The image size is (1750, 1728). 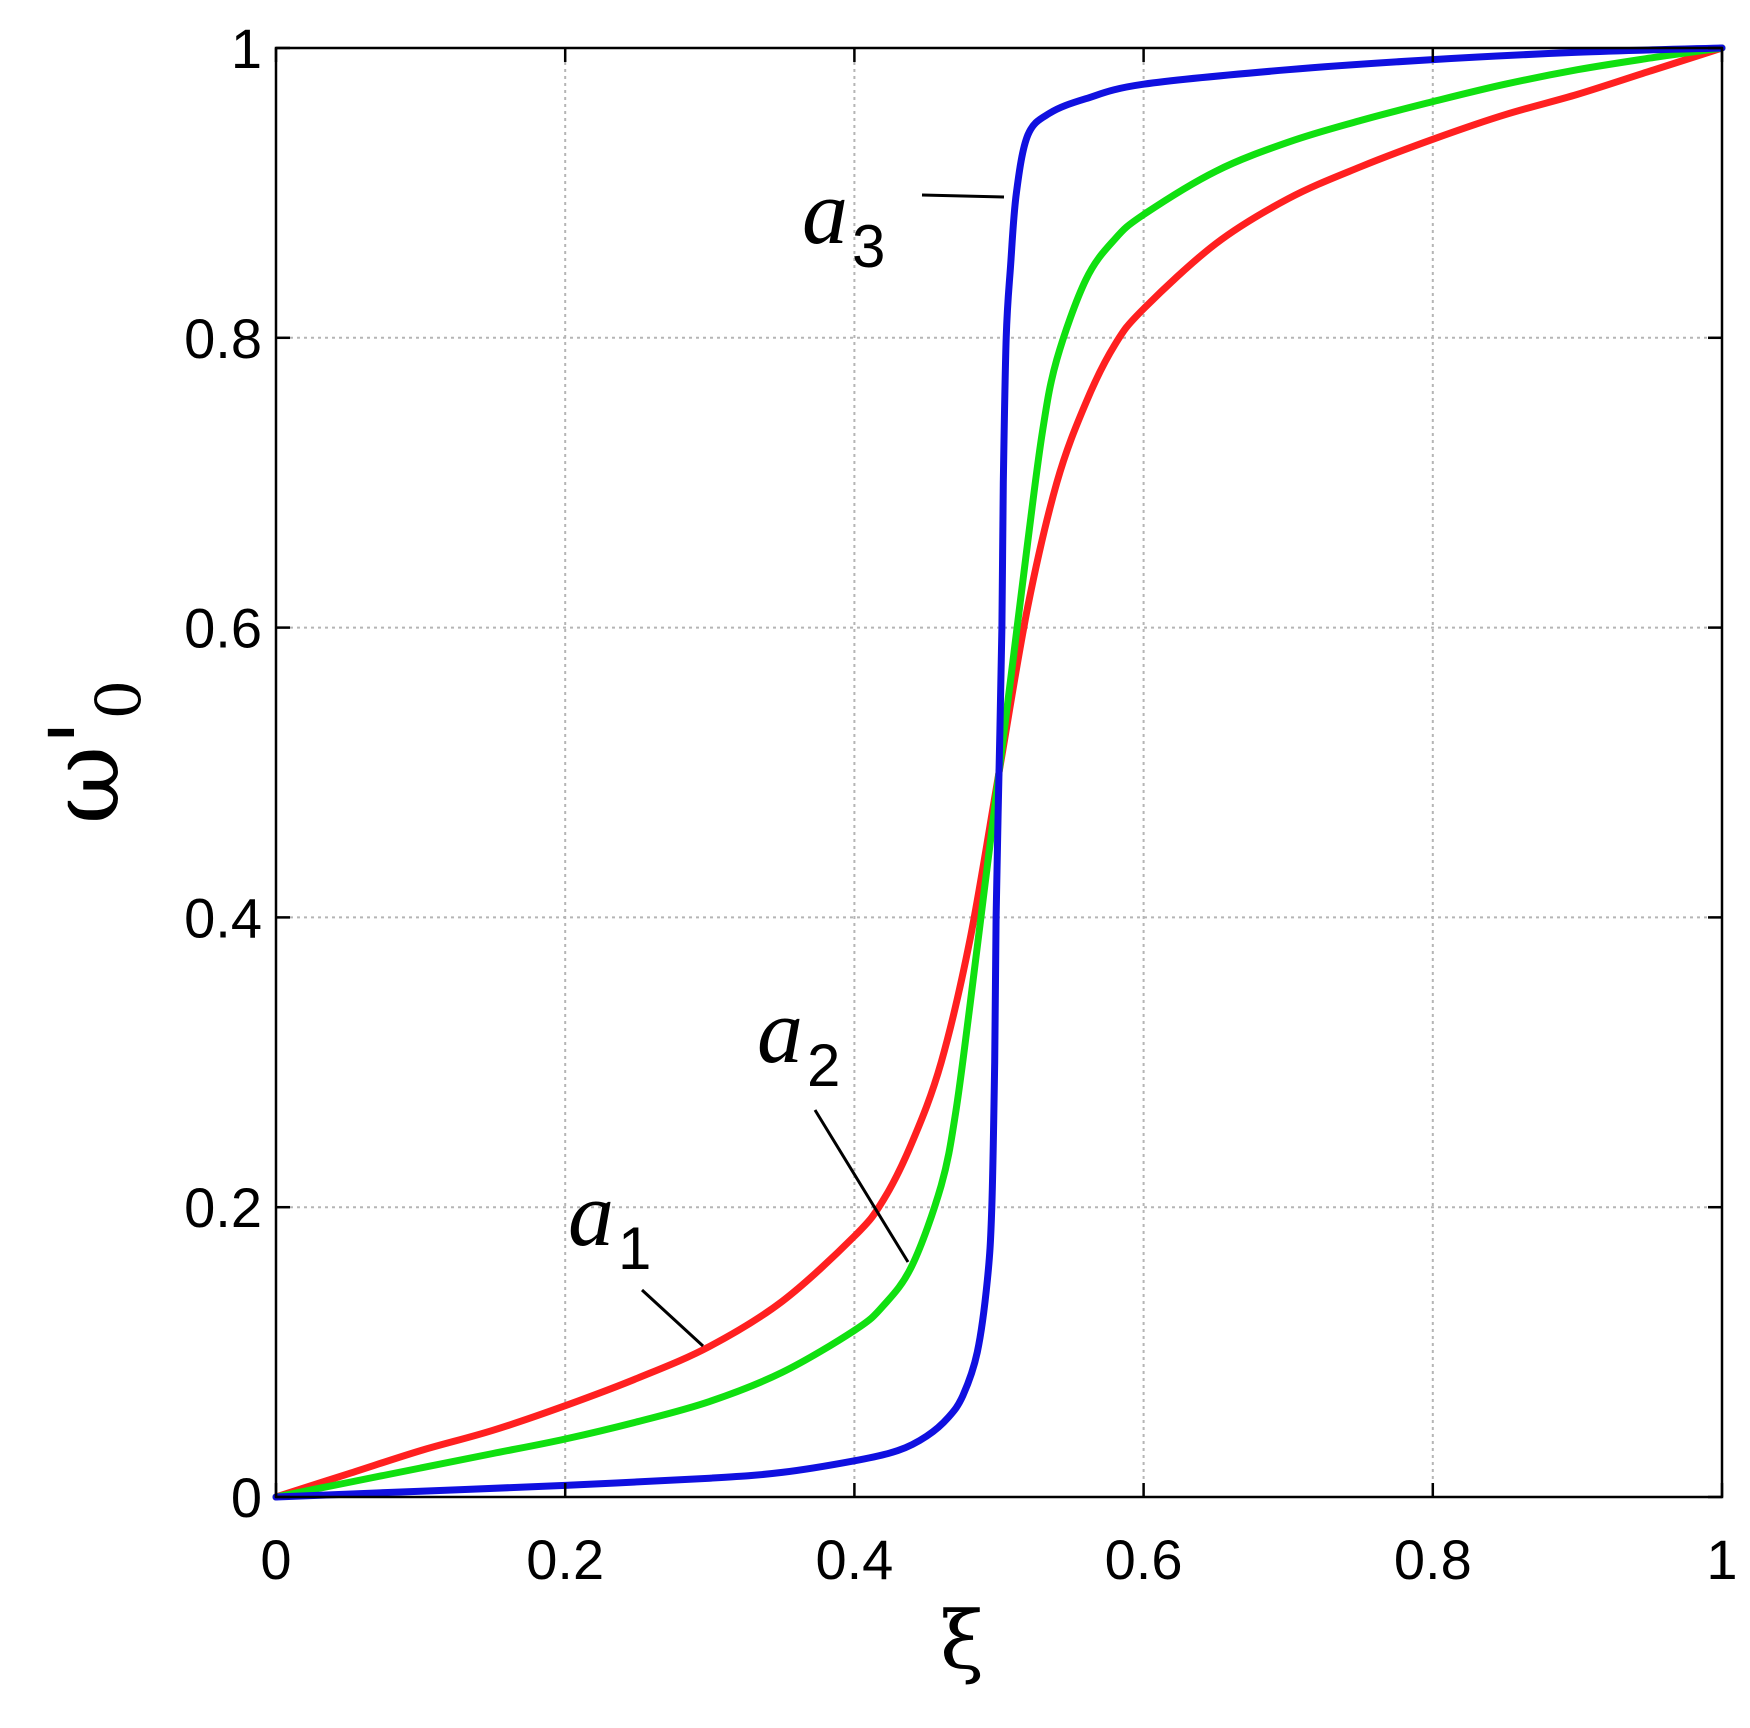 What do you see at coordinates (85, 732) in the screenshot?
I see `y-axis-title-prime: '` at bounding box center [85, 732].